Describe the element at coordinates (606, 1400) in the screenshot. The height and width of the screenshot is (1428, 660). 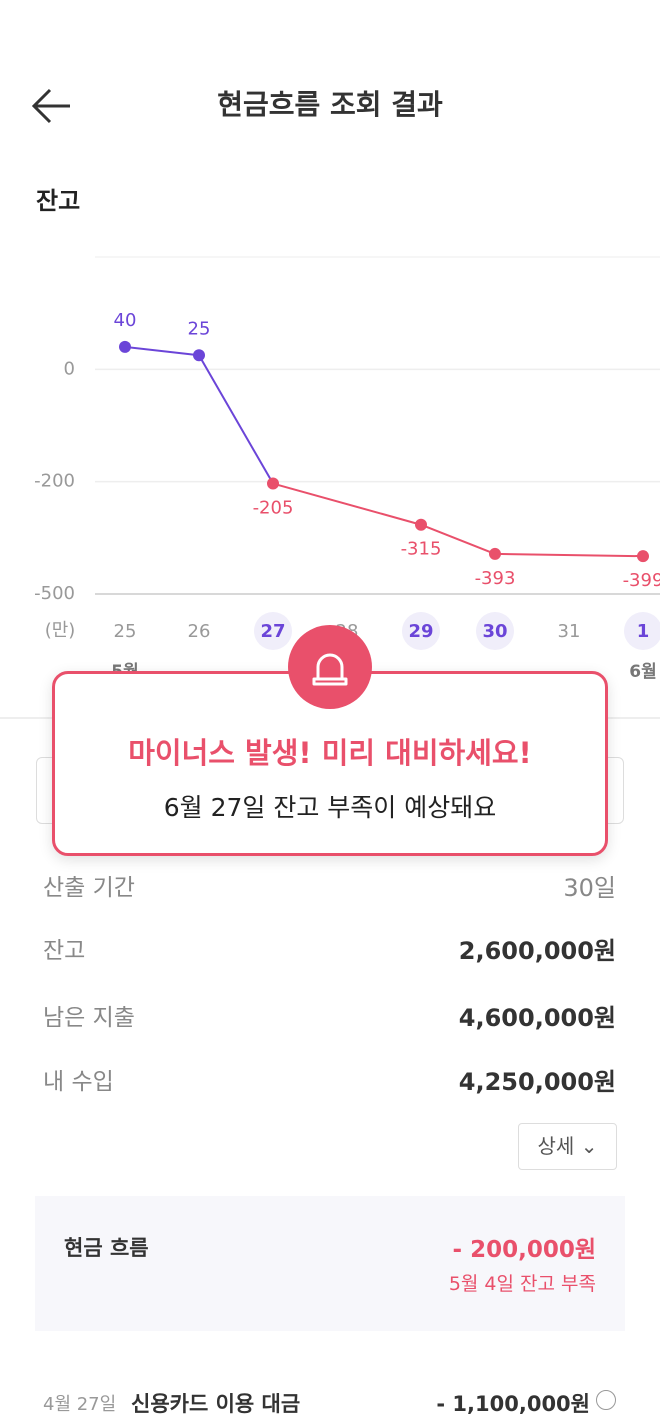
I see `tx-info` at that location.